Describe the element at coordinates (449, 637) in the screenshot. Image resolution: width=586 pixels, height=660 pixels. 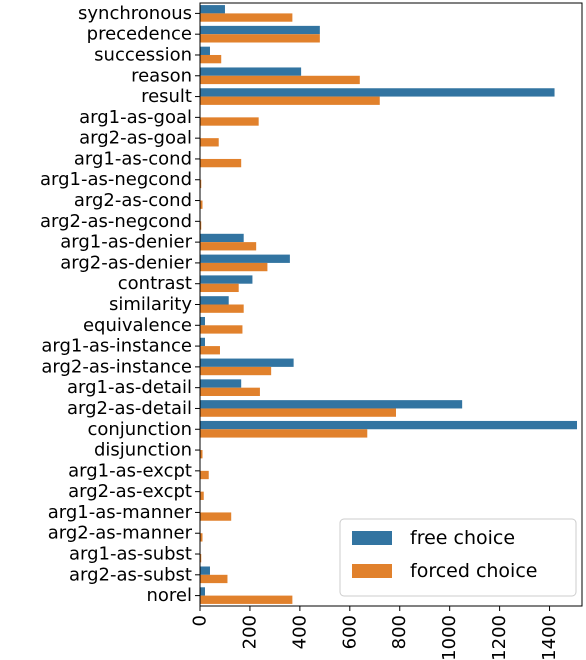
I see `x-tick-label: 1000` at that location.